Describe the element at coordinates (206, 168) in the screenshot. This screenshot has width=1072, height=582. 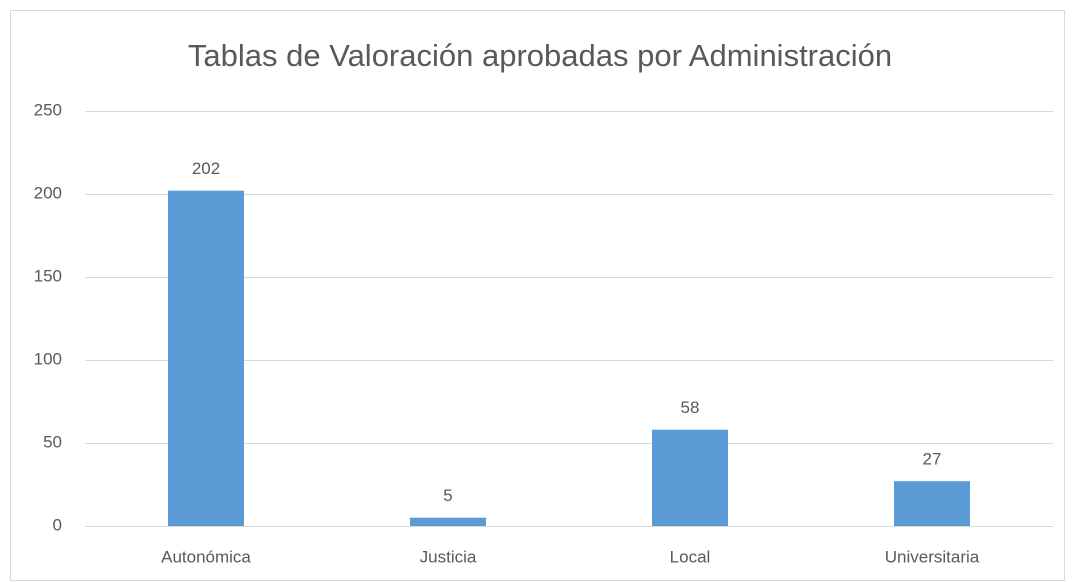
I see `data-label: 202` at that location.